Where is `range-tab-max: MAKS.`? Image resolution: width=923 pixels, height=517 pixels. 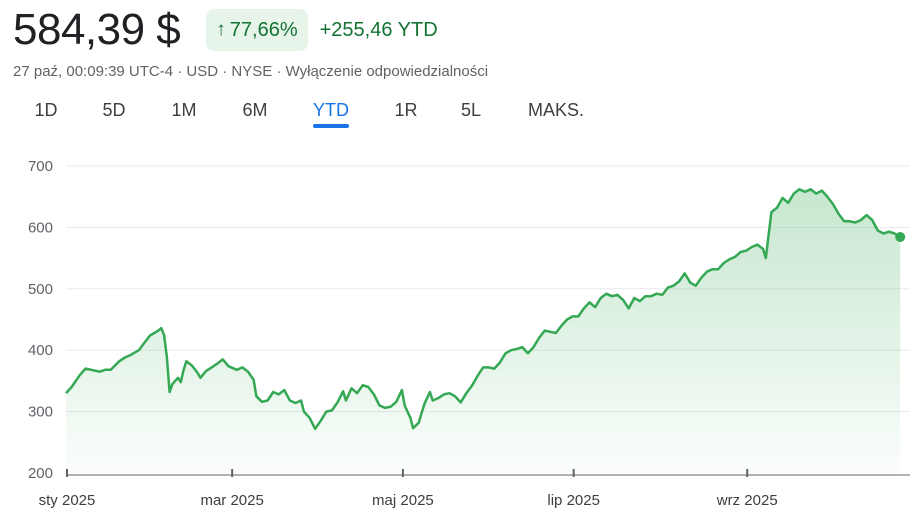 range-tab-max: MAKS. is located at coordinates (555, 110).